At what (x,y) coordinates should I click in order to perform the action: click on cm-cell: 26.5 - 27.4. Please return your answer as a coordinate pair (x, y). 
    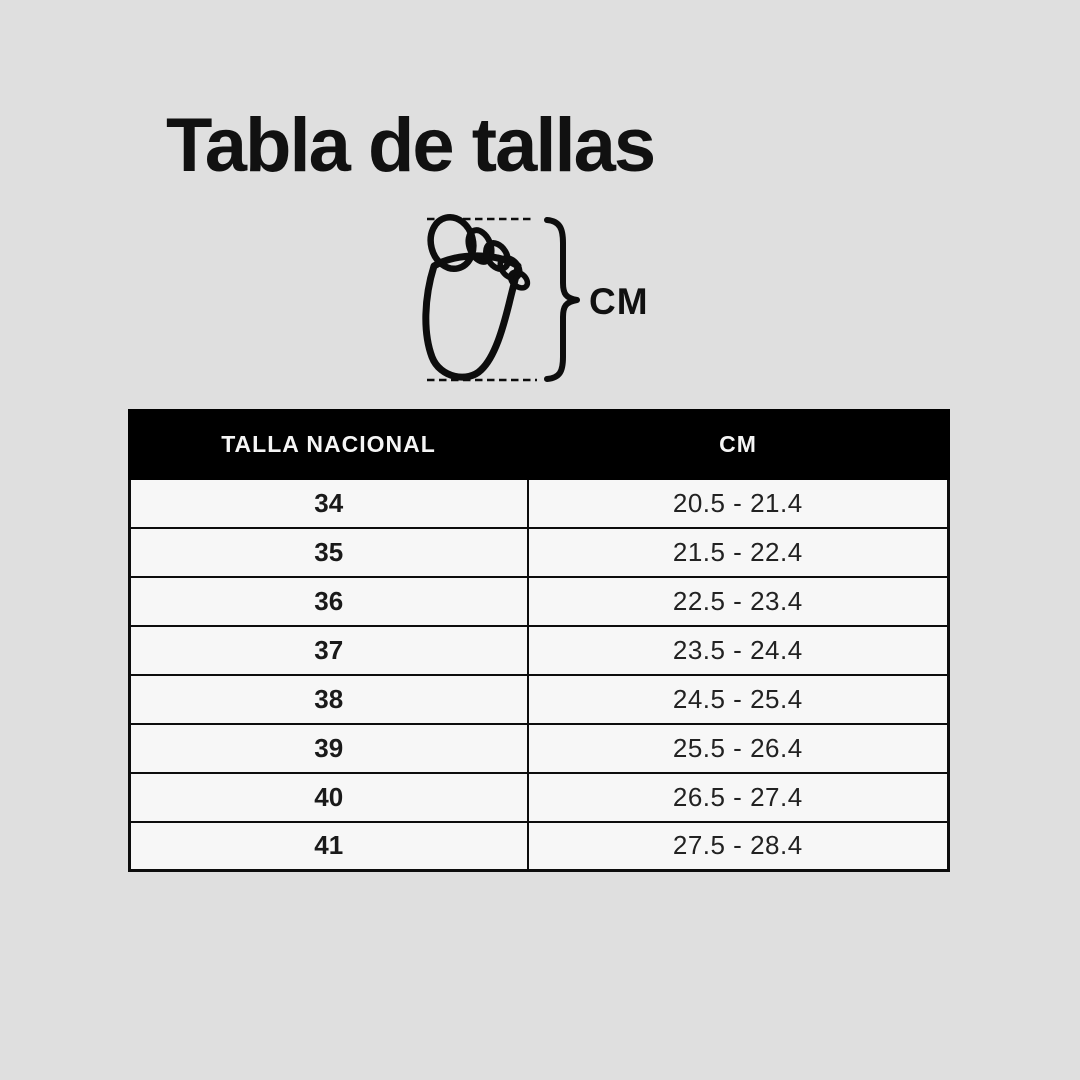
    Looking at the image, I should click on (738, 797).